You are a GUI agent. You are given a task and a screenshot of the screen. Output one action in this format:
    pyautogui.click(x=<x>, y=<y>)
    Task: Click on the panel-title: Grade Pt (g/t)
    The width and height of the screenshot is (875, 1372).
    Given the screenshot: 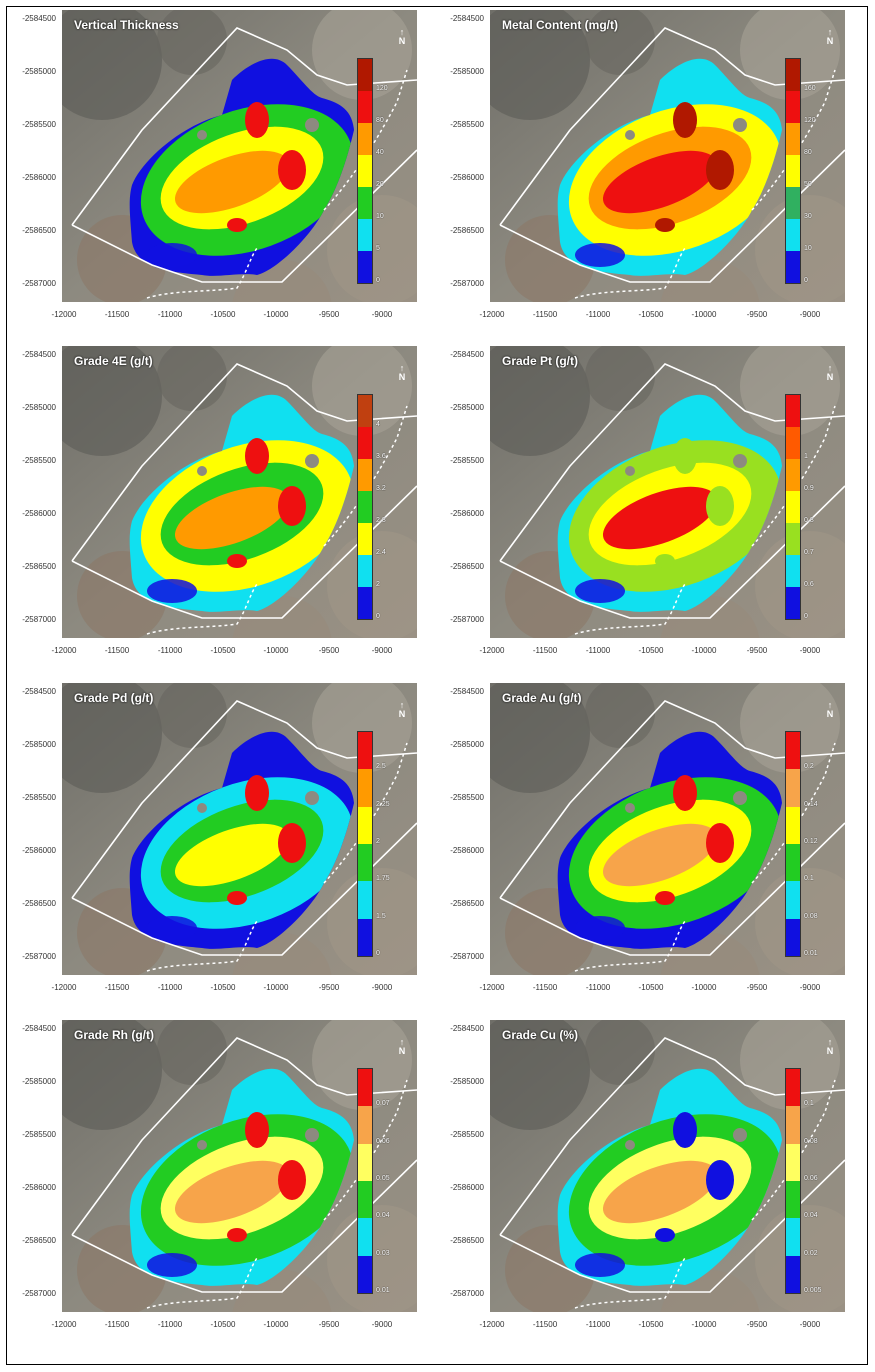 What is the action you would take?
    pyautogui.click(x=540, y=361)
    